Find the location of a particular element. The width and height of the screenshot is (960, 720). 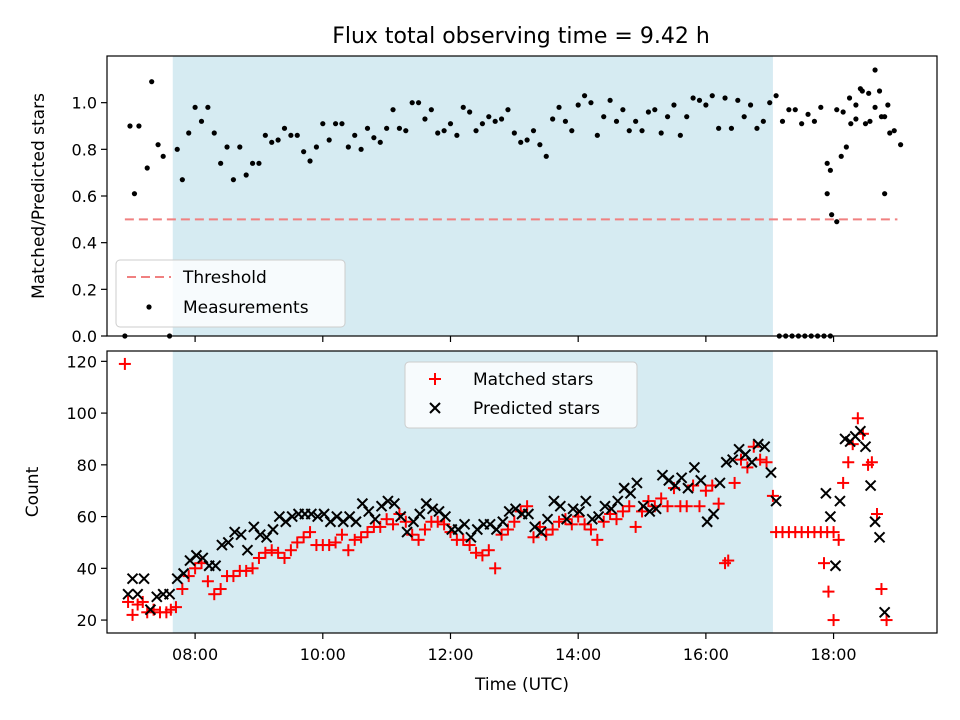

count-legend: Matched stars Predicted stars is located at coordinates (521, 395).